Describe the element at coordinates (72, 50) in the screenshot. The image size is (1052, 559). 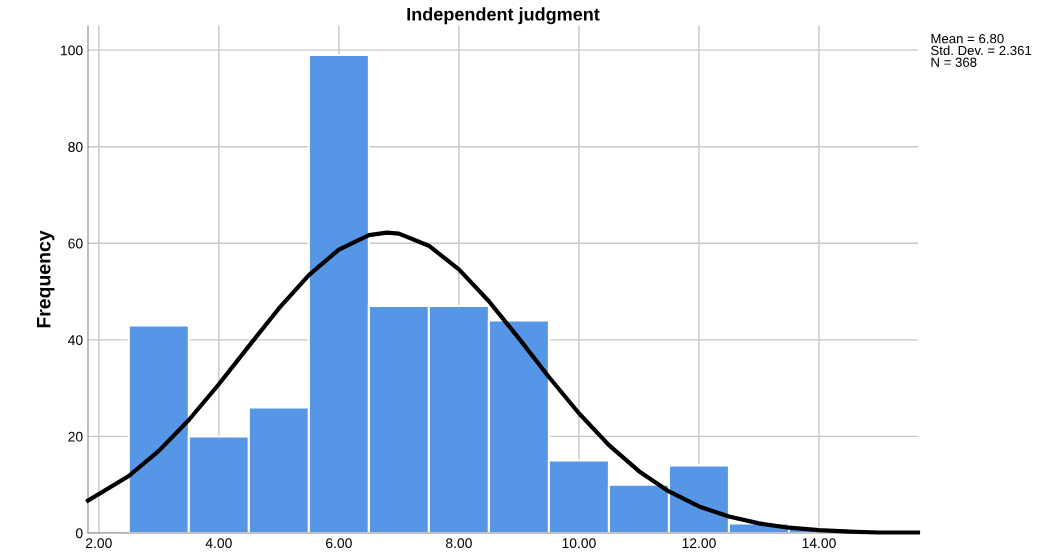
I see `y-tick-label: 100` at that location.